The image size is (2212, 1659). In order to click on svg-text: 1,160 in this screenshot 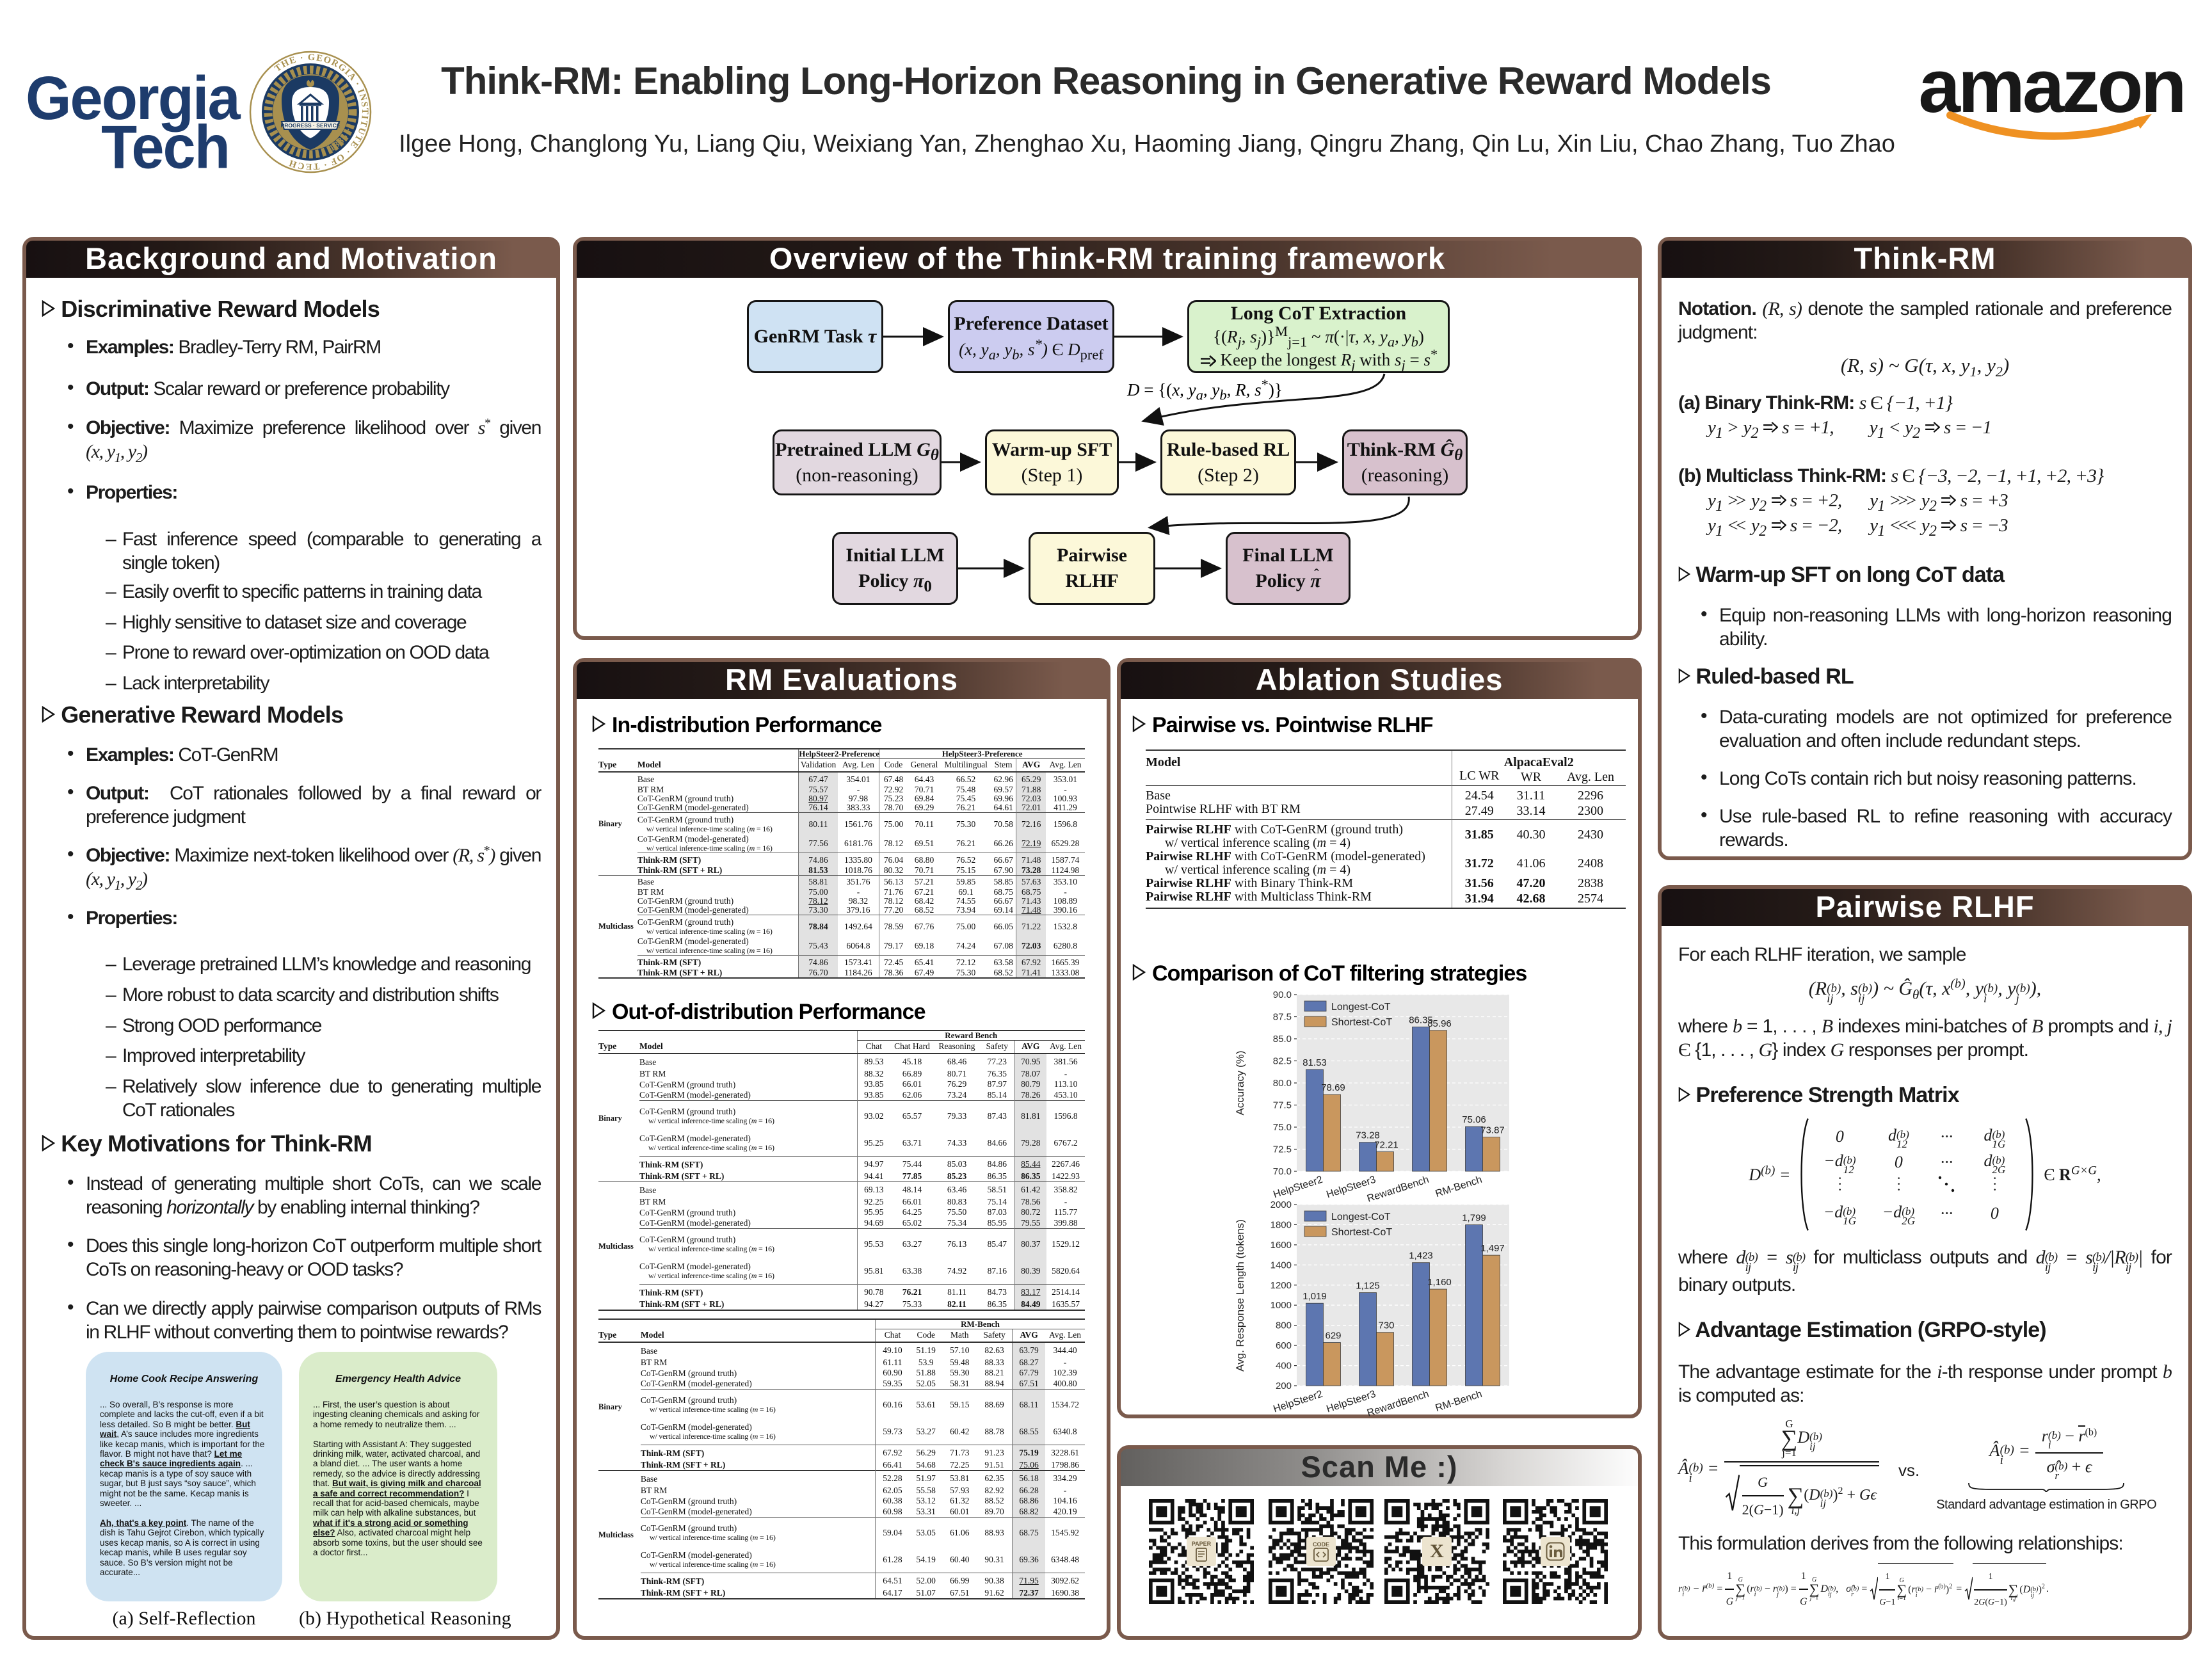, I will do `click(1439, 1282)`.